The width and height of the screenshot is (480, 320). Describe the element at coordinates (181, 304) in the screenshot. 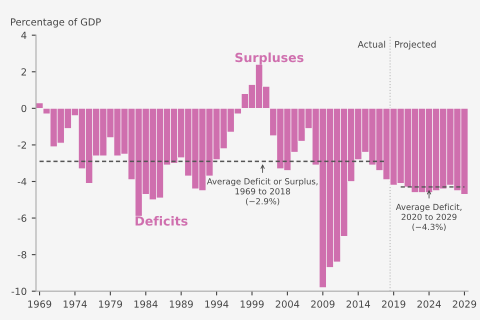

I see `x-tick-label: 1989` at that location.